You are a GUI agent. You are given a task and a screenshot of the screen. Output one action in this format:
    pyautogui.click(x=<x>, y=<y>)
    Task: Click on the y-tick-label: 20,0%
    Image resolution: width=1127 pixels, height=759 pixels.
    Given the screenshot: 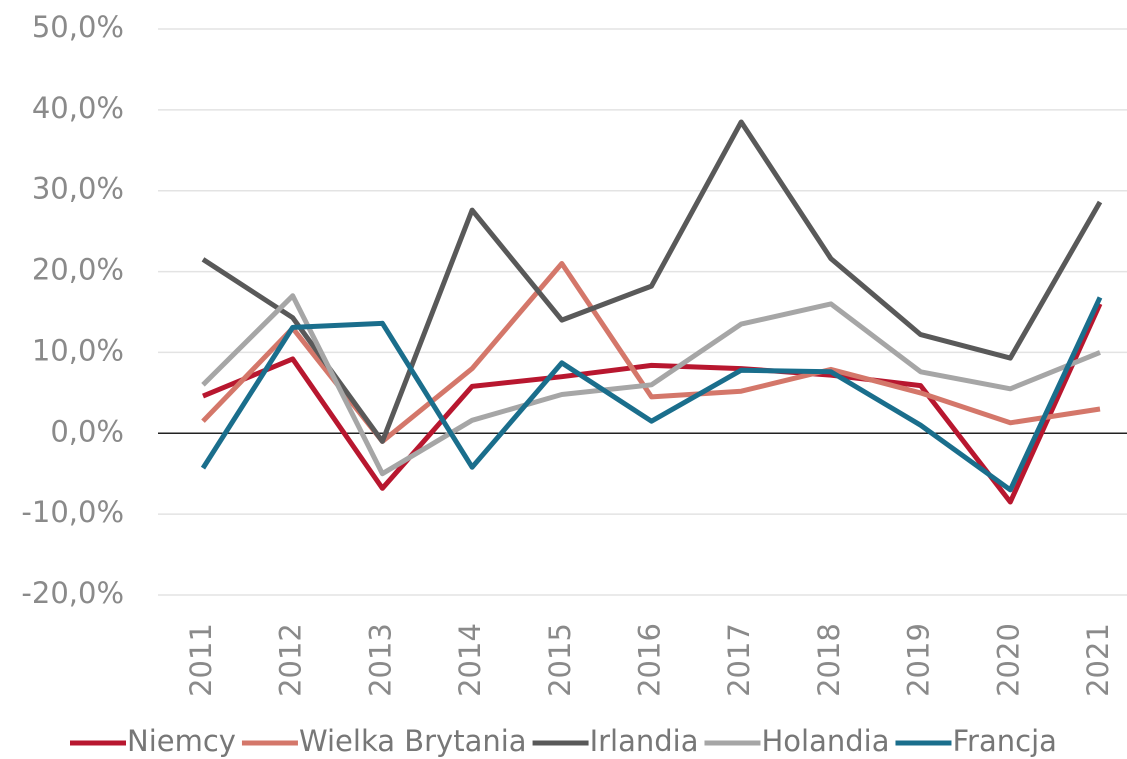 What is the action you would take?
    pyautogui.click(x=78, y=270)
    